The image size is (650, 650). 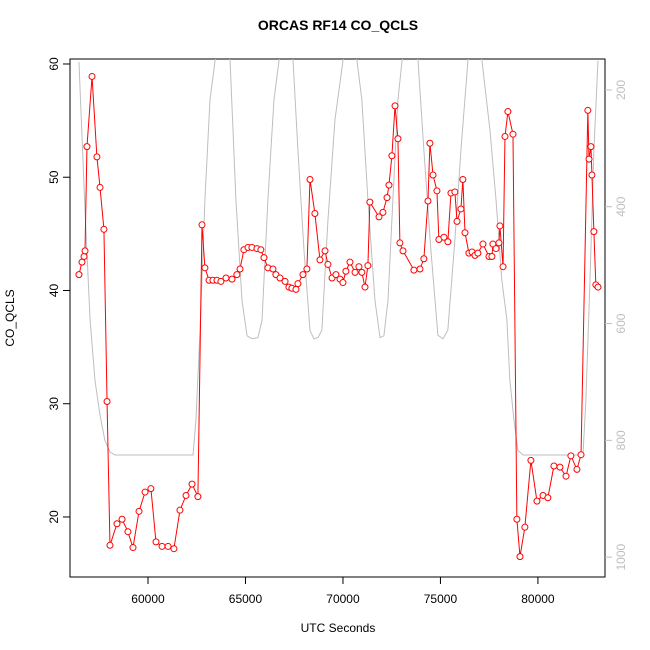 What do you see at coordinates (246, 599) in the screenshot?
I see `x-tick-label: 65000` at bounding box center [246, 599].